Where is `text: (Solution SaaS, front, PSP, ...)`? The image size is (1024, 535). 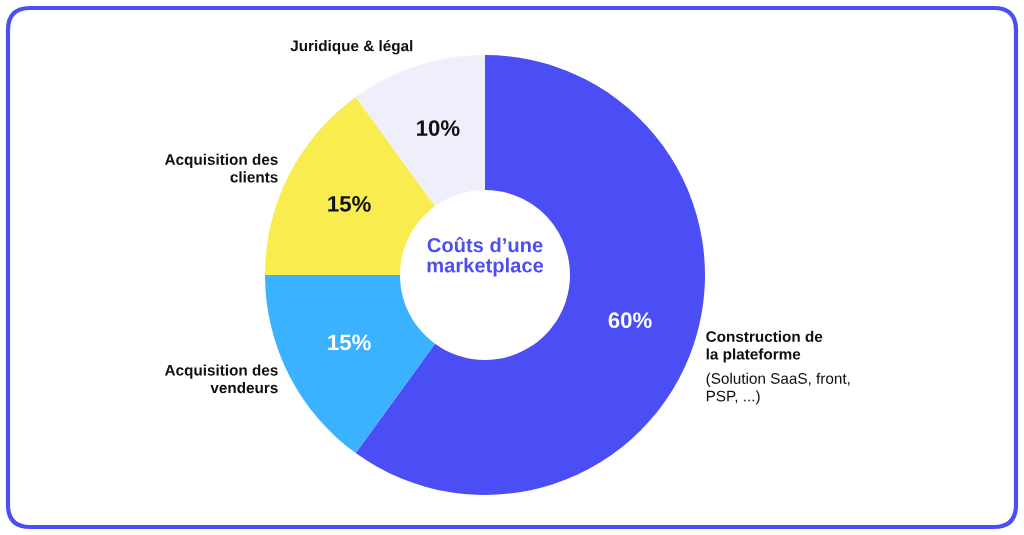
text: (Solution SaaS, front, PSP, ...) is located at coordinates (778, 388).